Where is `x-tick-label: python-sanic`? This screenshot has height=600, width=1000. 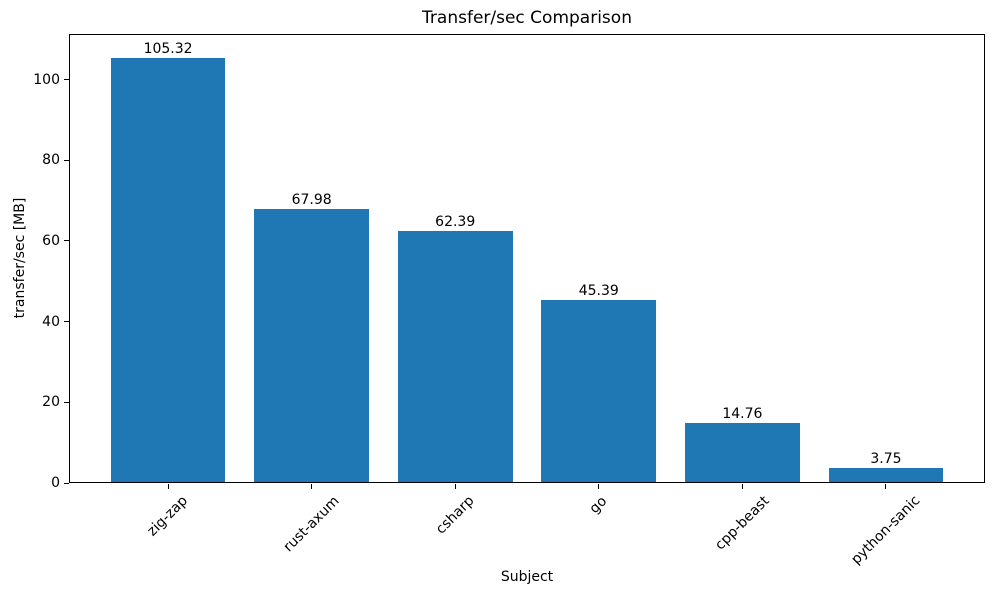
x-tick-label: python-sanic is located at coordinates (886, 530).